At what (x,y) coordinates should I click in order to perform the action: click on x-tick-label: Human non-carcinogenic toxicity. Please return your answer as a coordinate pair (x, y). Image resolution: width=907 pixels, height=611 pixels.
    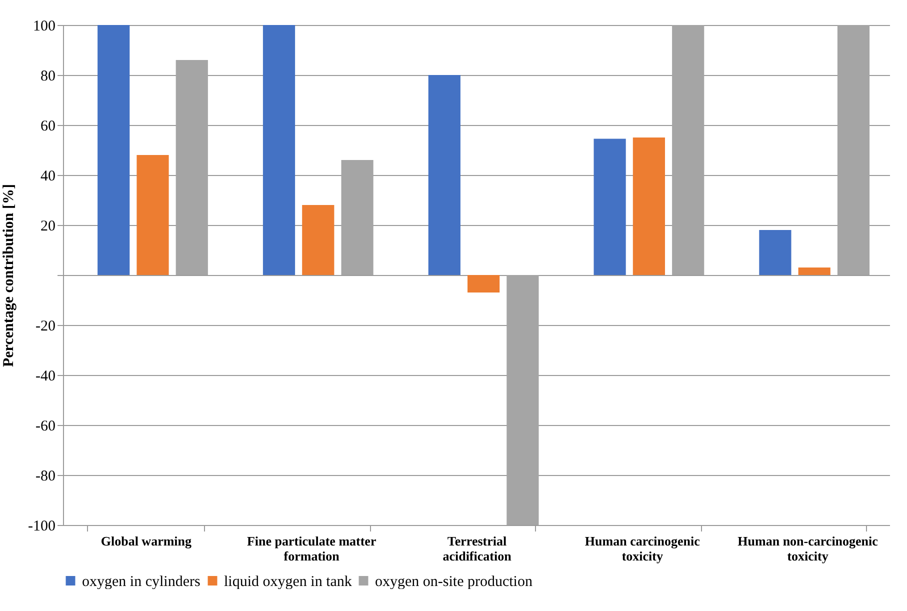
    Looking at the image, I should click on (808, 549).